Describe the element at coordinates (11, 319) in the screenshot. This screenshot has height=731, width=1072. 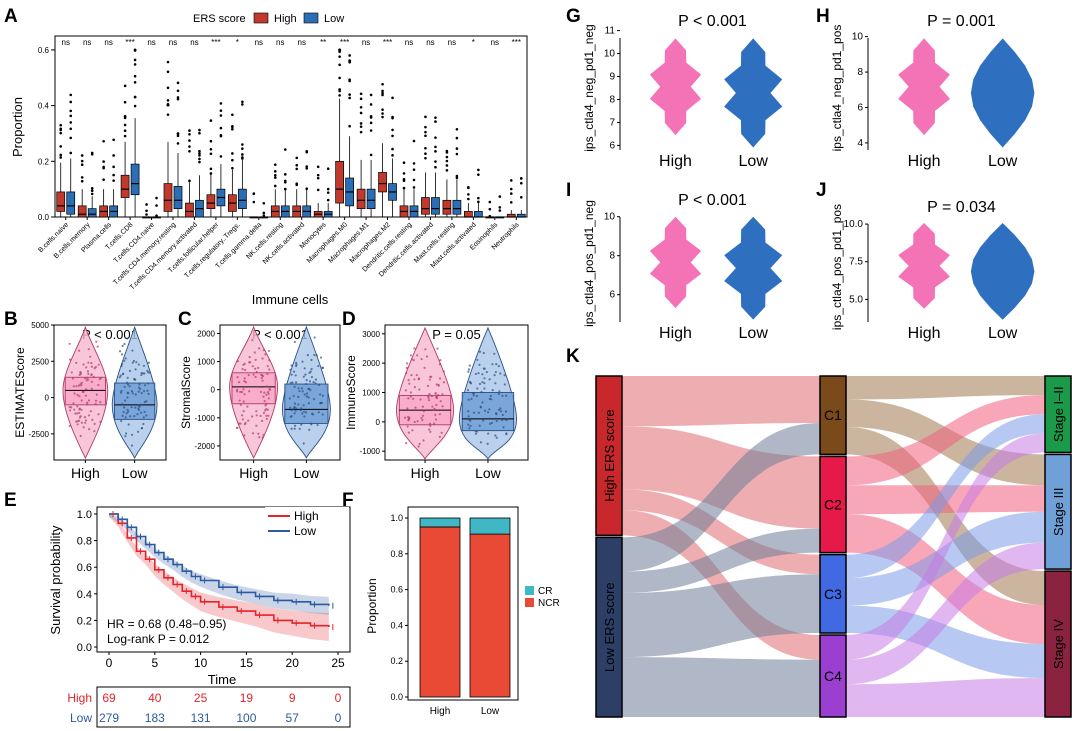
I see `panel-letter-b: B` at that location.